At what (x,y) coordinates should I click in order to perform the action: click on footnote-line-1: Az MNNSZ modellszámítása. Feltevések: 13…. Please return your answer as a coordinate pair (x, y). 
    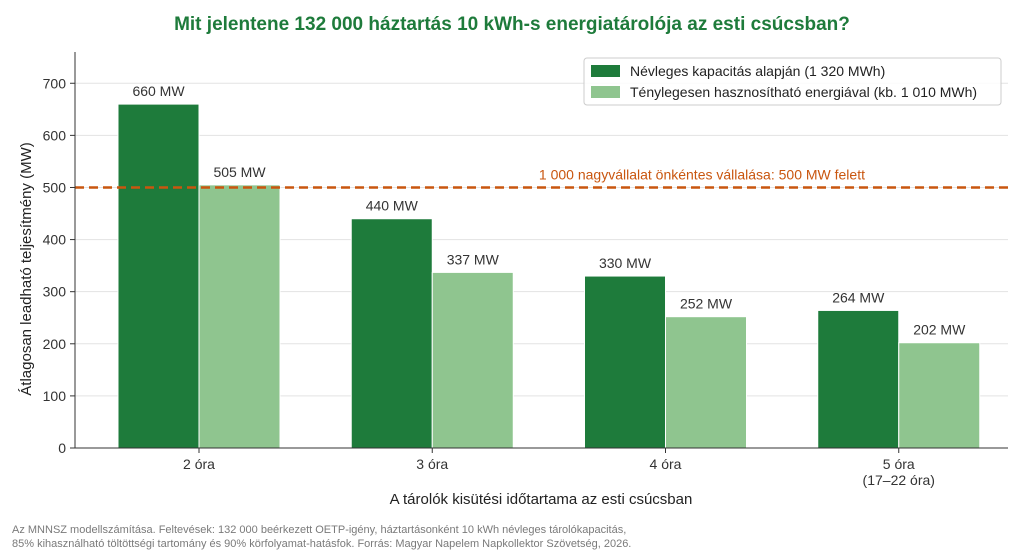
    Looking at the image, I should click on (319, 530).